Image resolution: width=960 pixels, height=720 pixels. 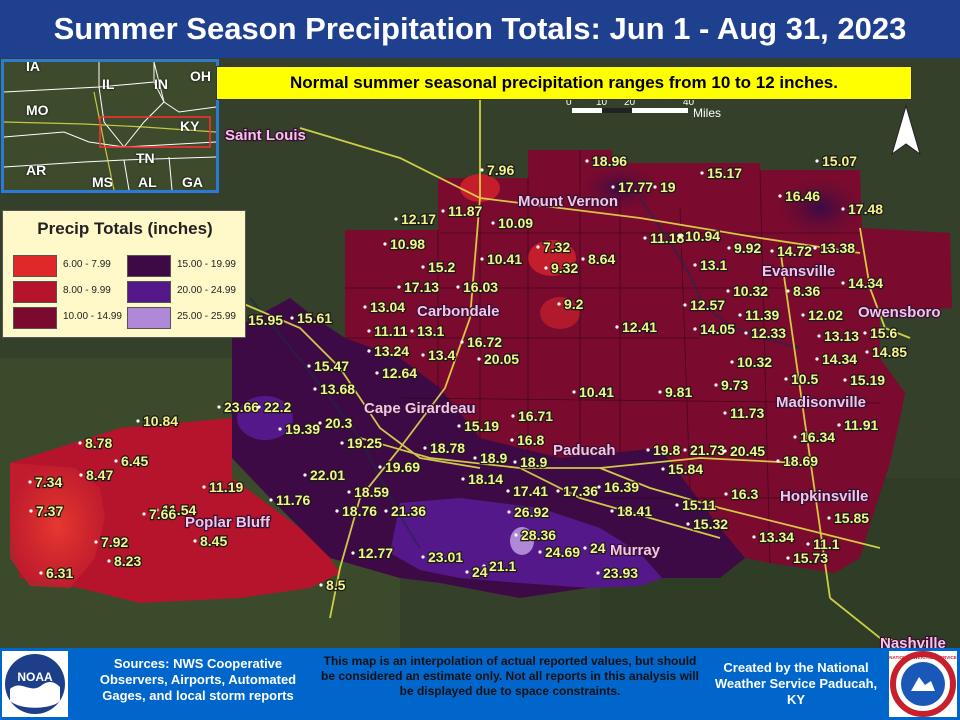 I want to click on station-value: 16.03, so click(x=480, y=287).